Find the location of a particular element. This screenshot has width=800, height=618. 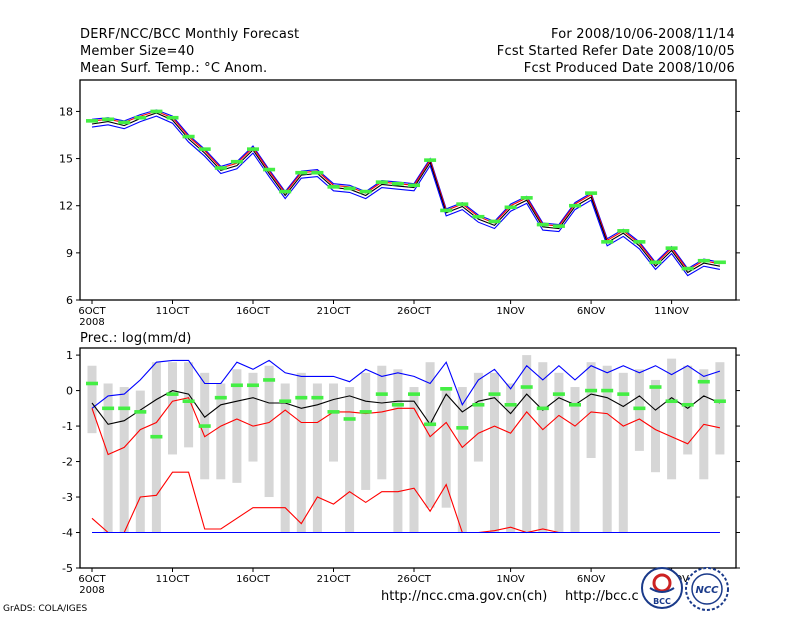

x-tick-label: 16OCT is located at coordinates (253, 579).